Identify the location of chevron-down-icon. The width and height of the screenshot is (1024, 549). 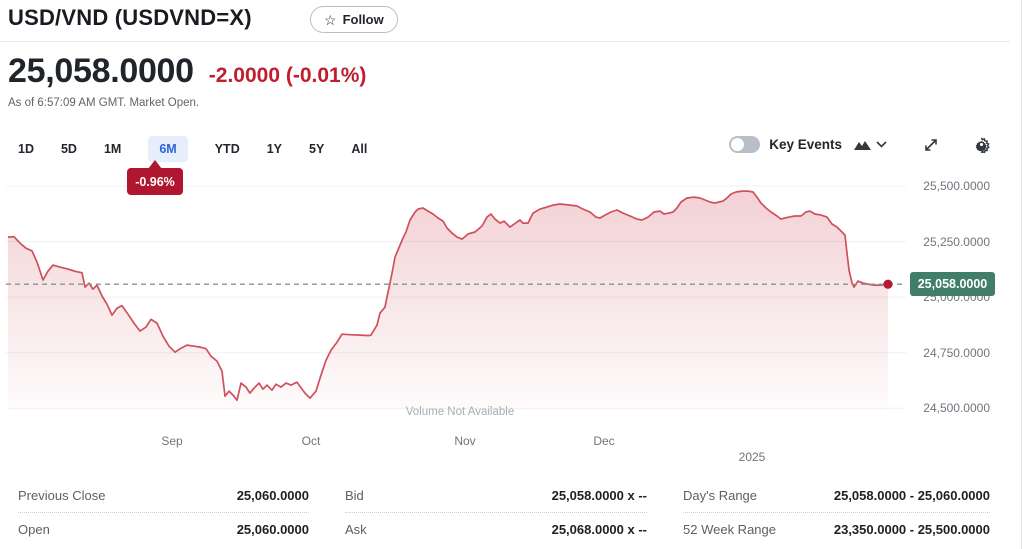
(881, 144).